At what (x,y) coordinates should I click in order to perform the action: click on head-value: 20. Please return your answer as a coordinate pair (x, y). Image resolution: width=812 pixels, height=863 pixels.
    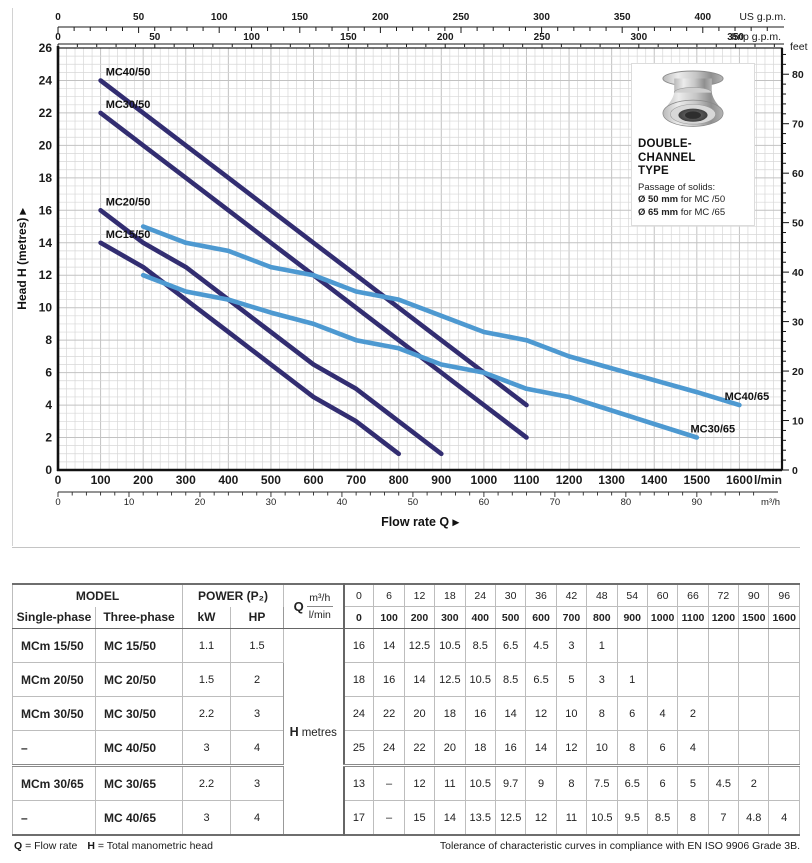
    Looking at the image, I should click on (450, 748).